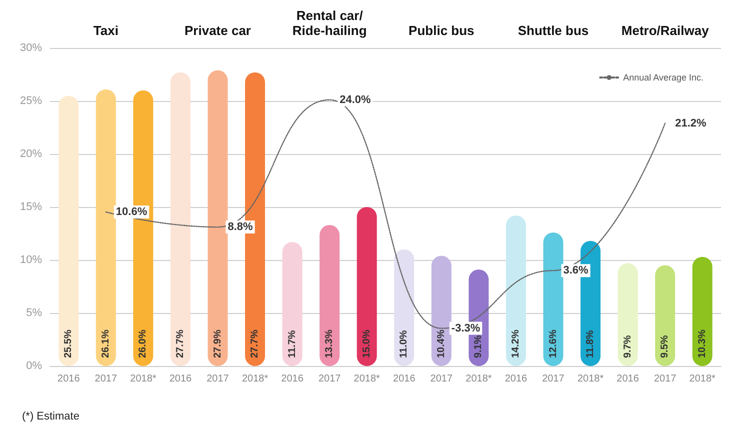  I want to click on data-label: 11.0%, so click(404, 344).